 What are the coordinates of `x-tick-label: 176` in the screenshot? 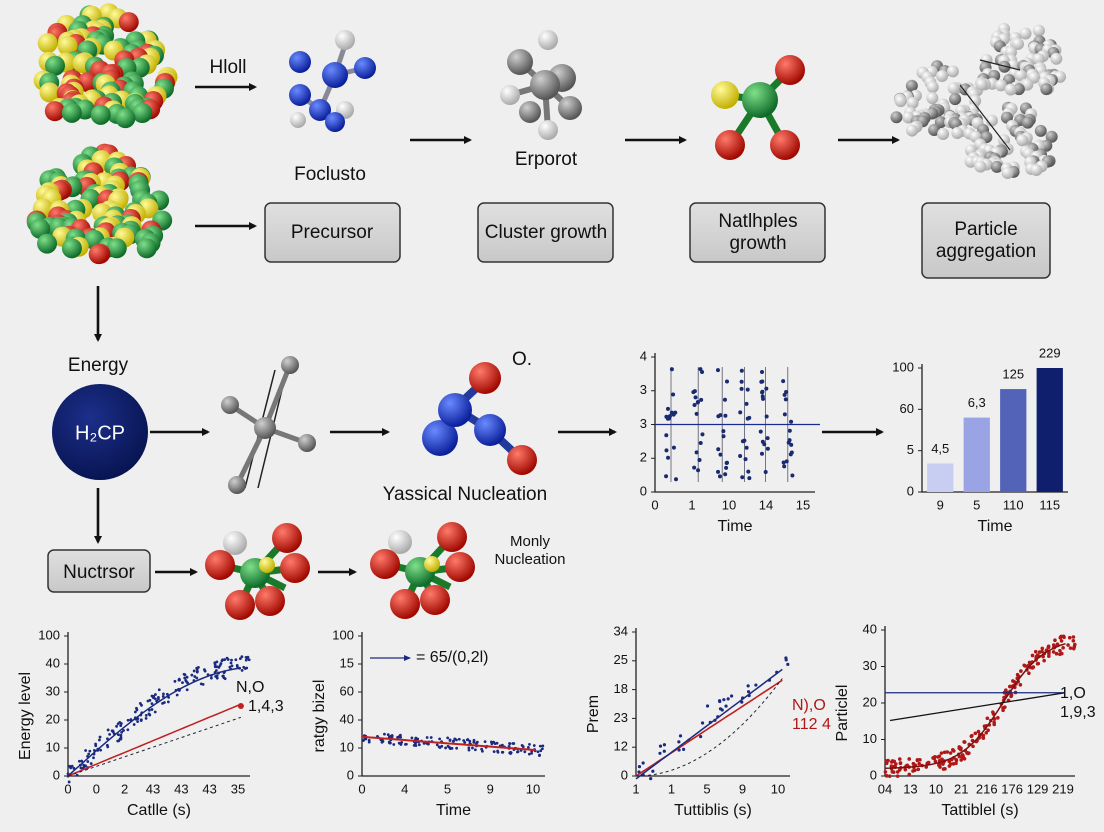 It's located at (1012, 788).